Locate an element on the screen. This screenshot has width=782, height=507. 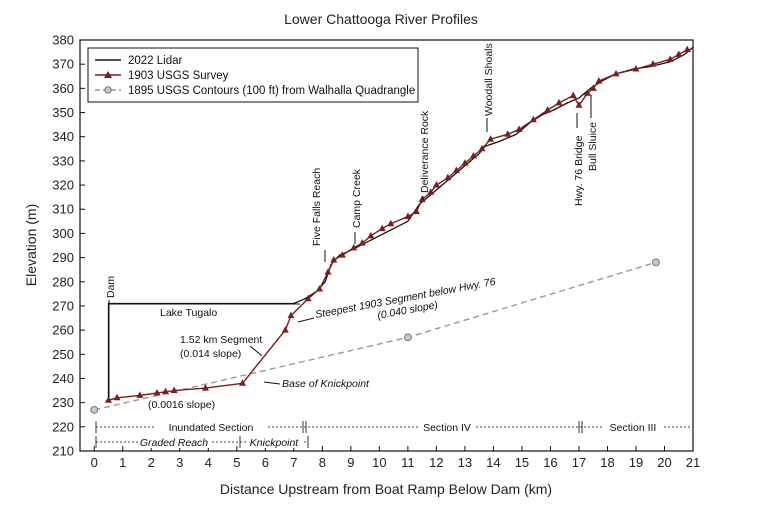
x-tick-label: 3 is located at coordinates (179, 462).